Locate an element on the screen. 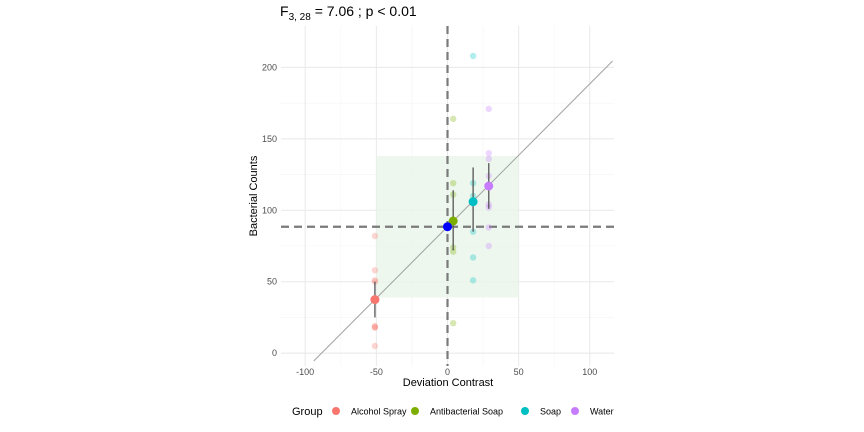 The image size is (864, 432). chart-title: F3, 28 = 7.06 ; p < 0.01 is located at coordinates (348, 13).